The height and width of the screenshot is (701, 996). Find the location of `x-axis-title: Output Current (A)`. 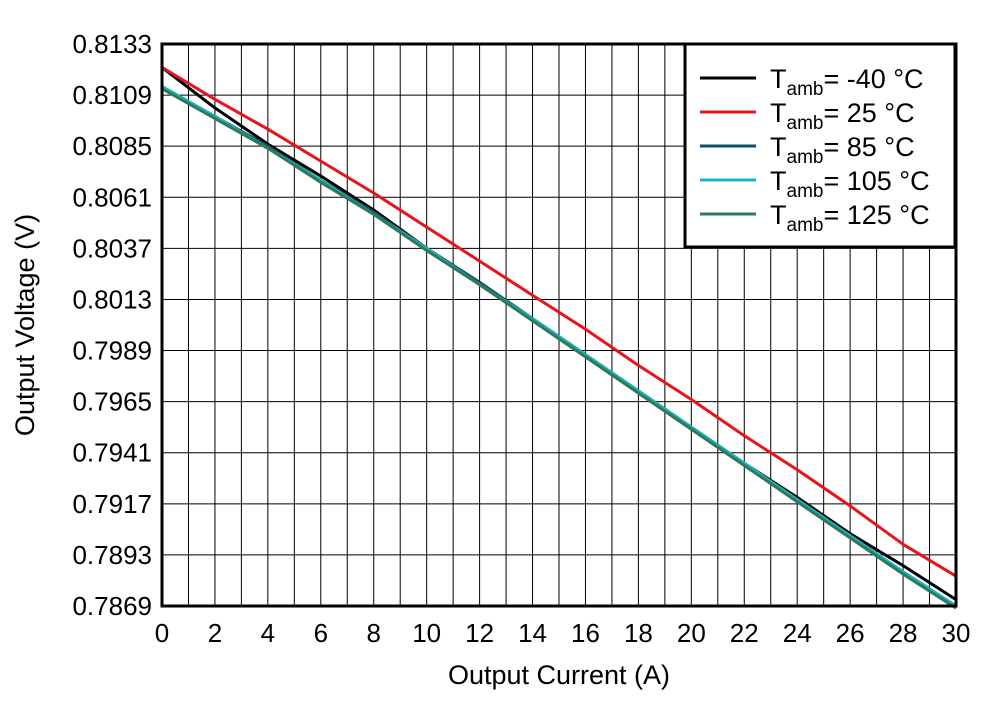

x-axis-title: Output Current (A) is located at coordinates (559, 675).